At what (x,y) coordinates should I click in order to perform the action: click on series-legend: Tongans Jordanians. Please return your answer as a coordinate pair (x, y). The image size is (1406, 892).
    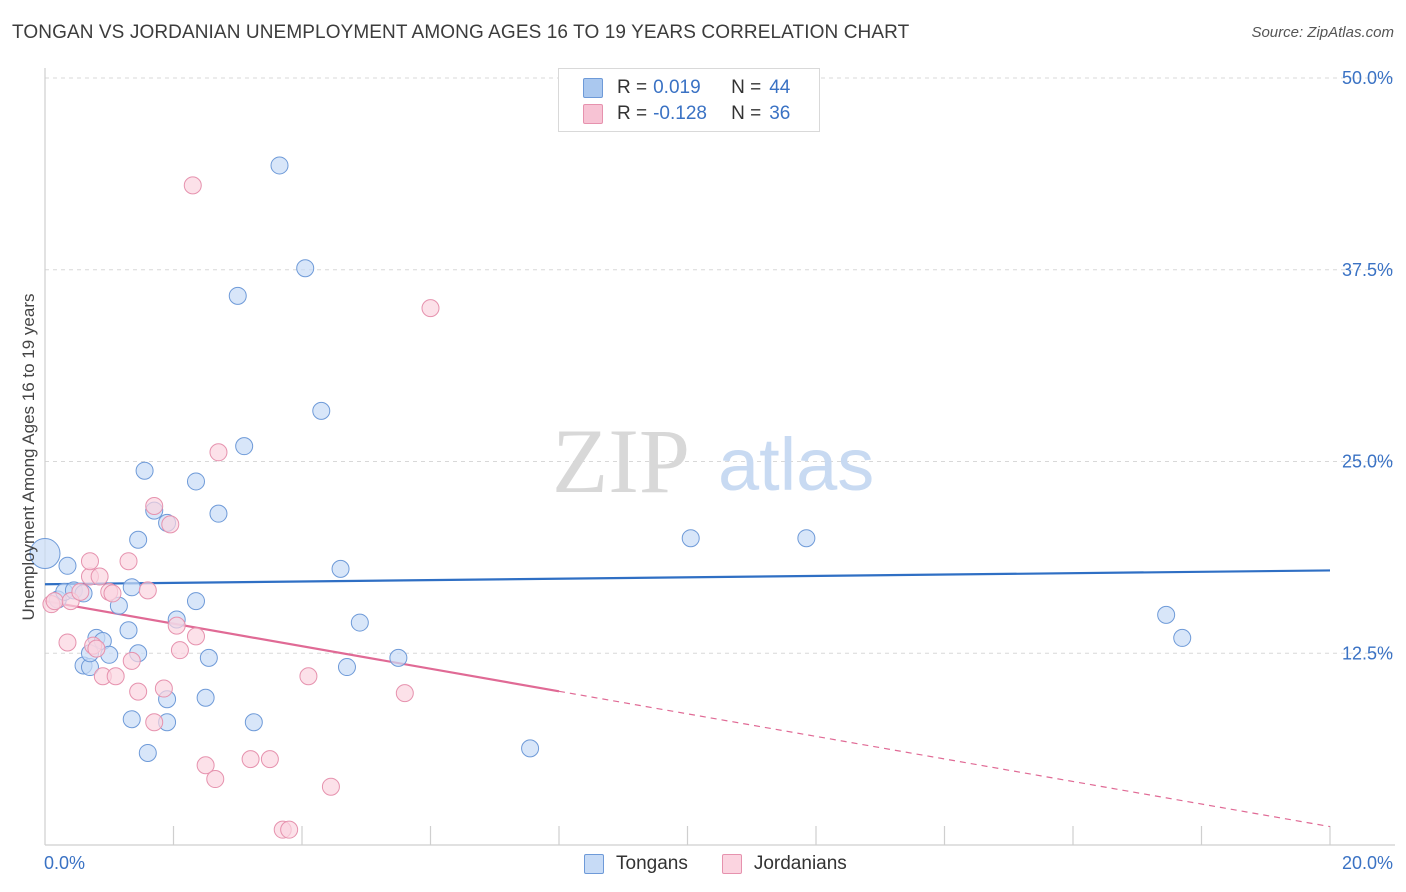
    Looking at the image, I should click on (732, 864).